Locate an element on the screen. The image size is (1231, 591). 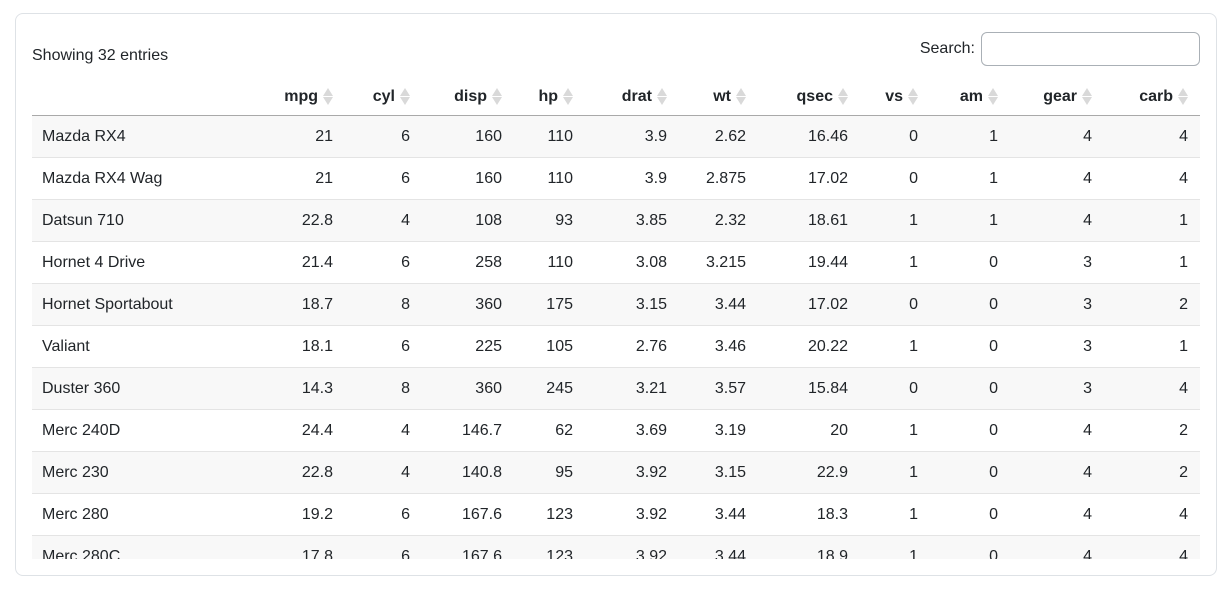
cell-gear: 3 is located at coordinates (1057, 388).